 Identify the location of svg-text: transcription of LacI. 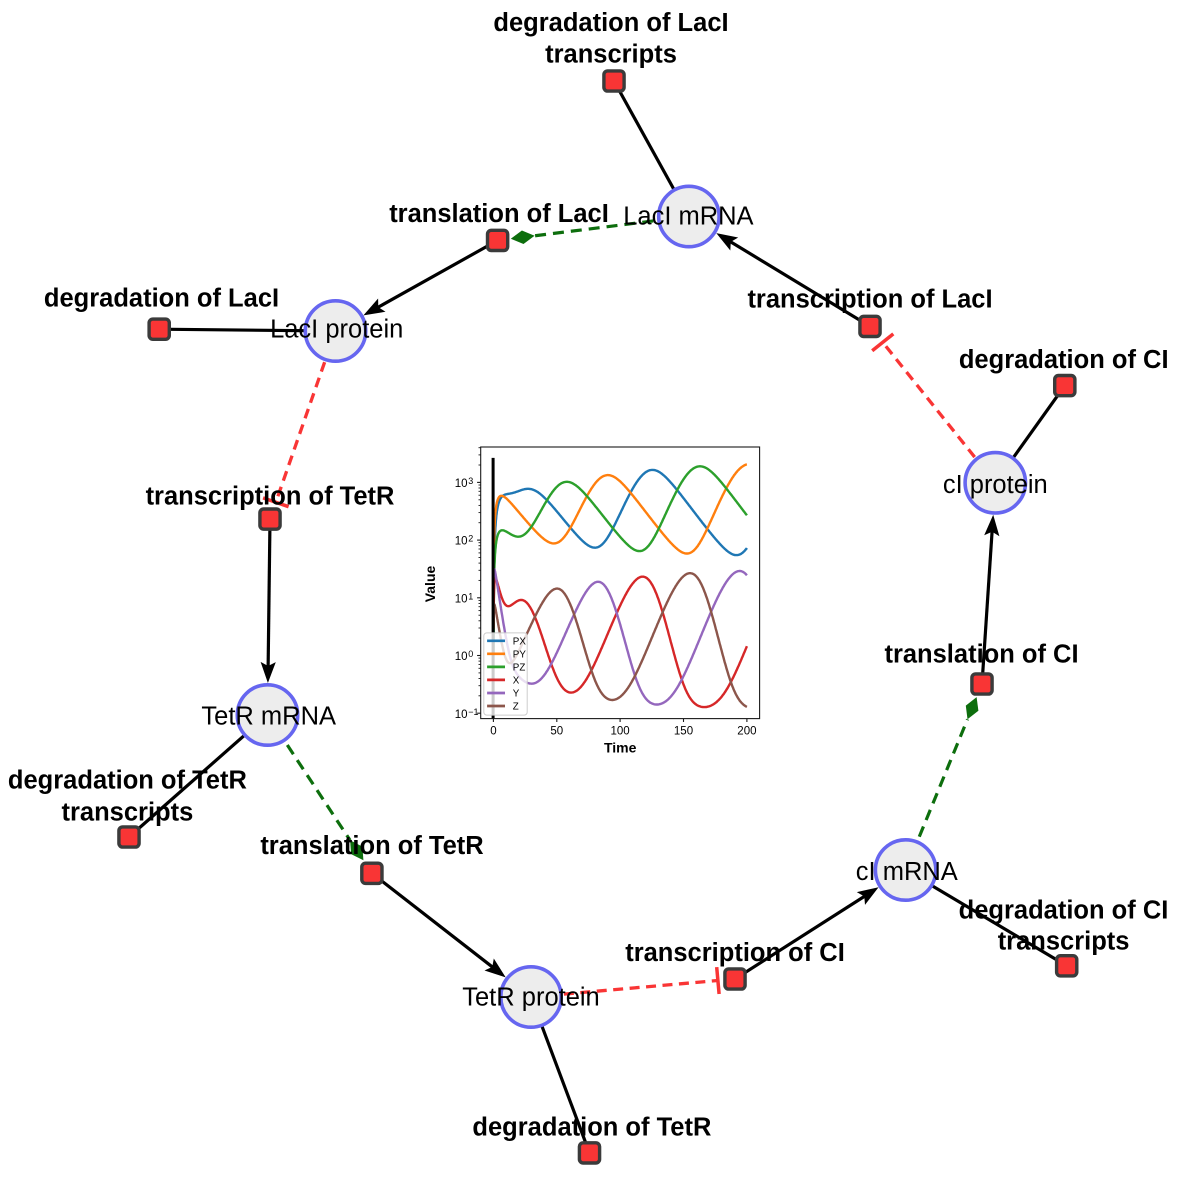
(869, 300).